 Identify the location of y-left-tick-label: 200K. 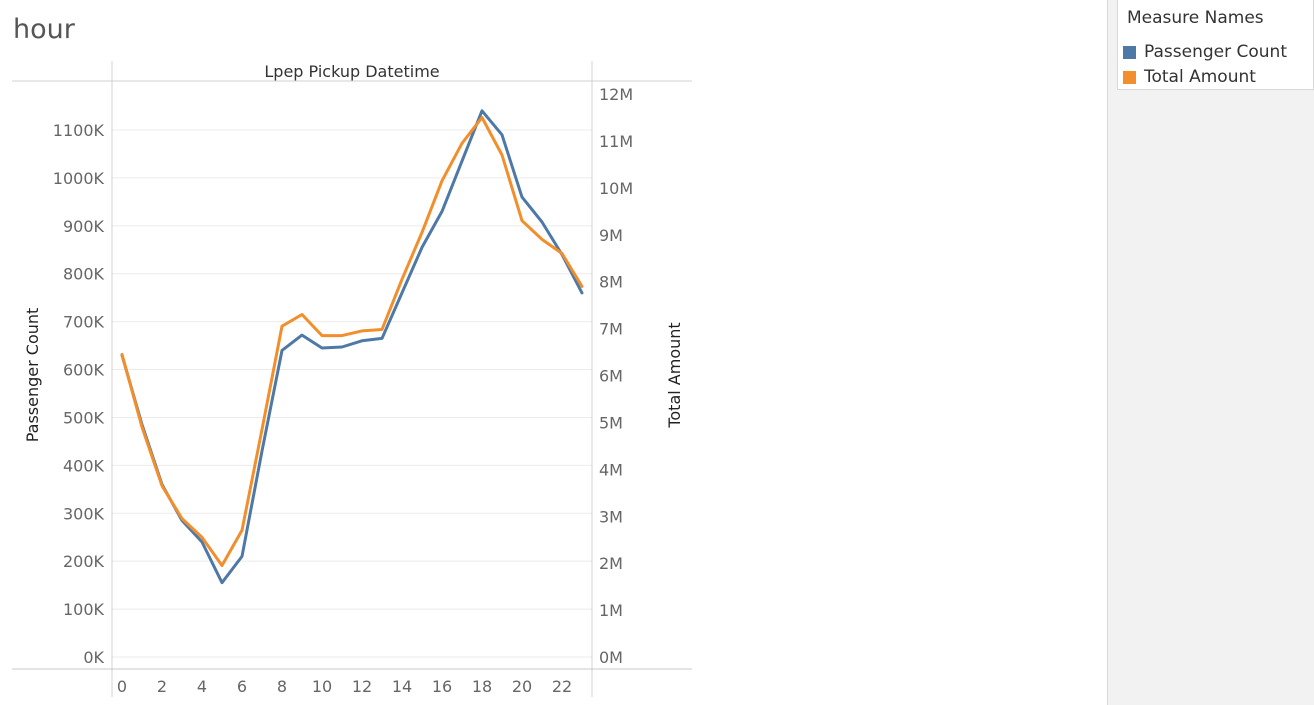
(84, 561).